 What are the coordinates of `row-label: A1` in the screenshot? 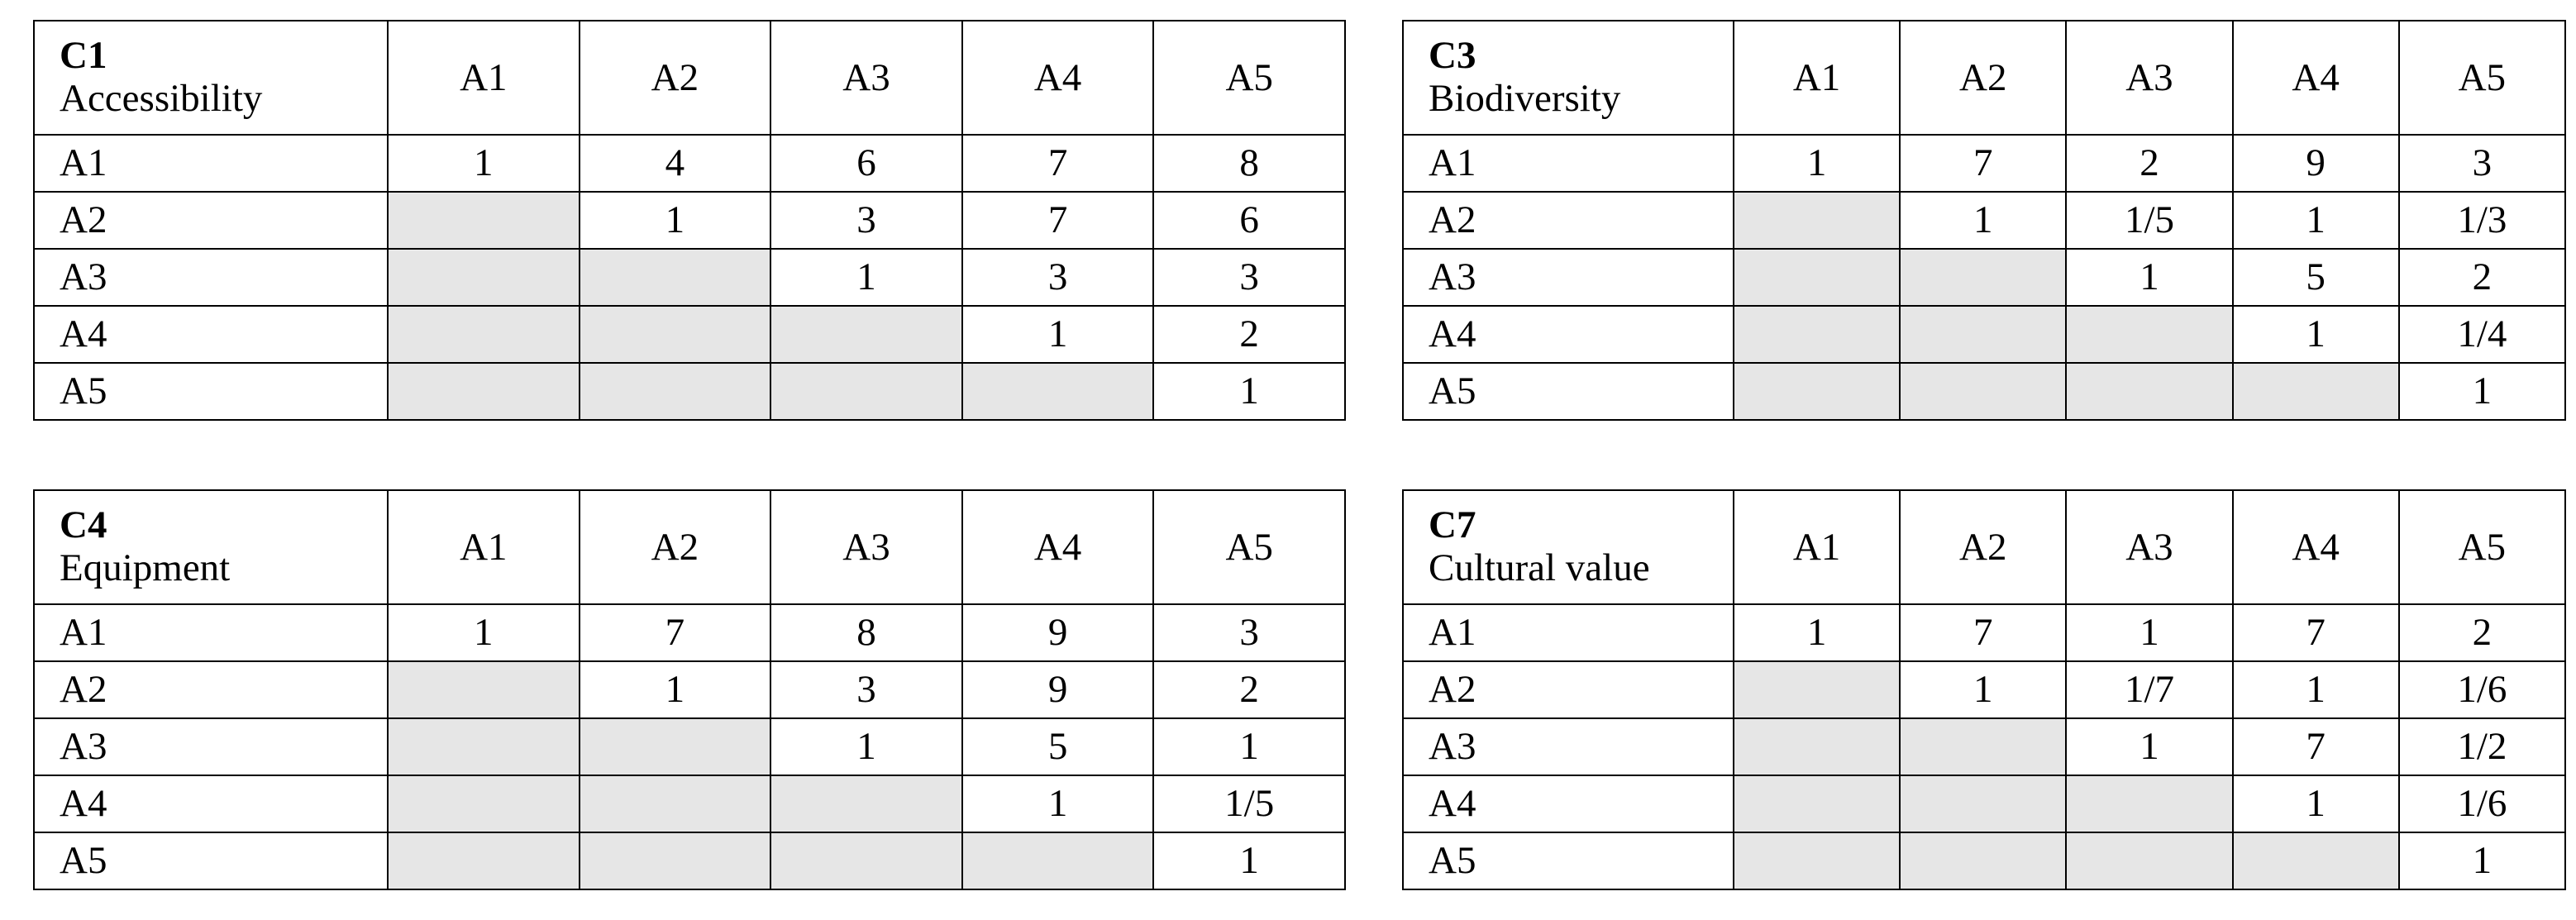 It's located at (1568, 163).